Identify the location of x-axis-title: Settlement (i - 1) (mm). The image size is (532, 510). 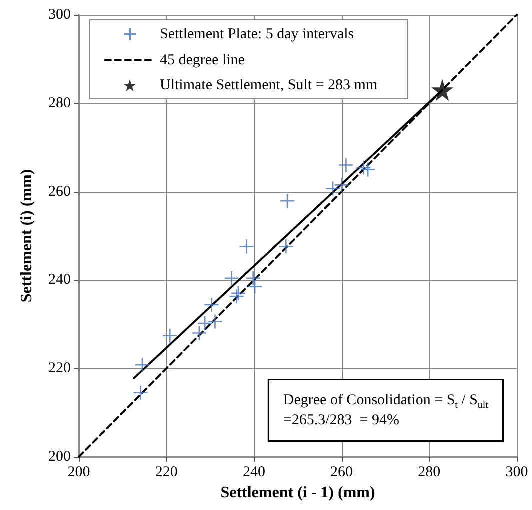
(298, 493).